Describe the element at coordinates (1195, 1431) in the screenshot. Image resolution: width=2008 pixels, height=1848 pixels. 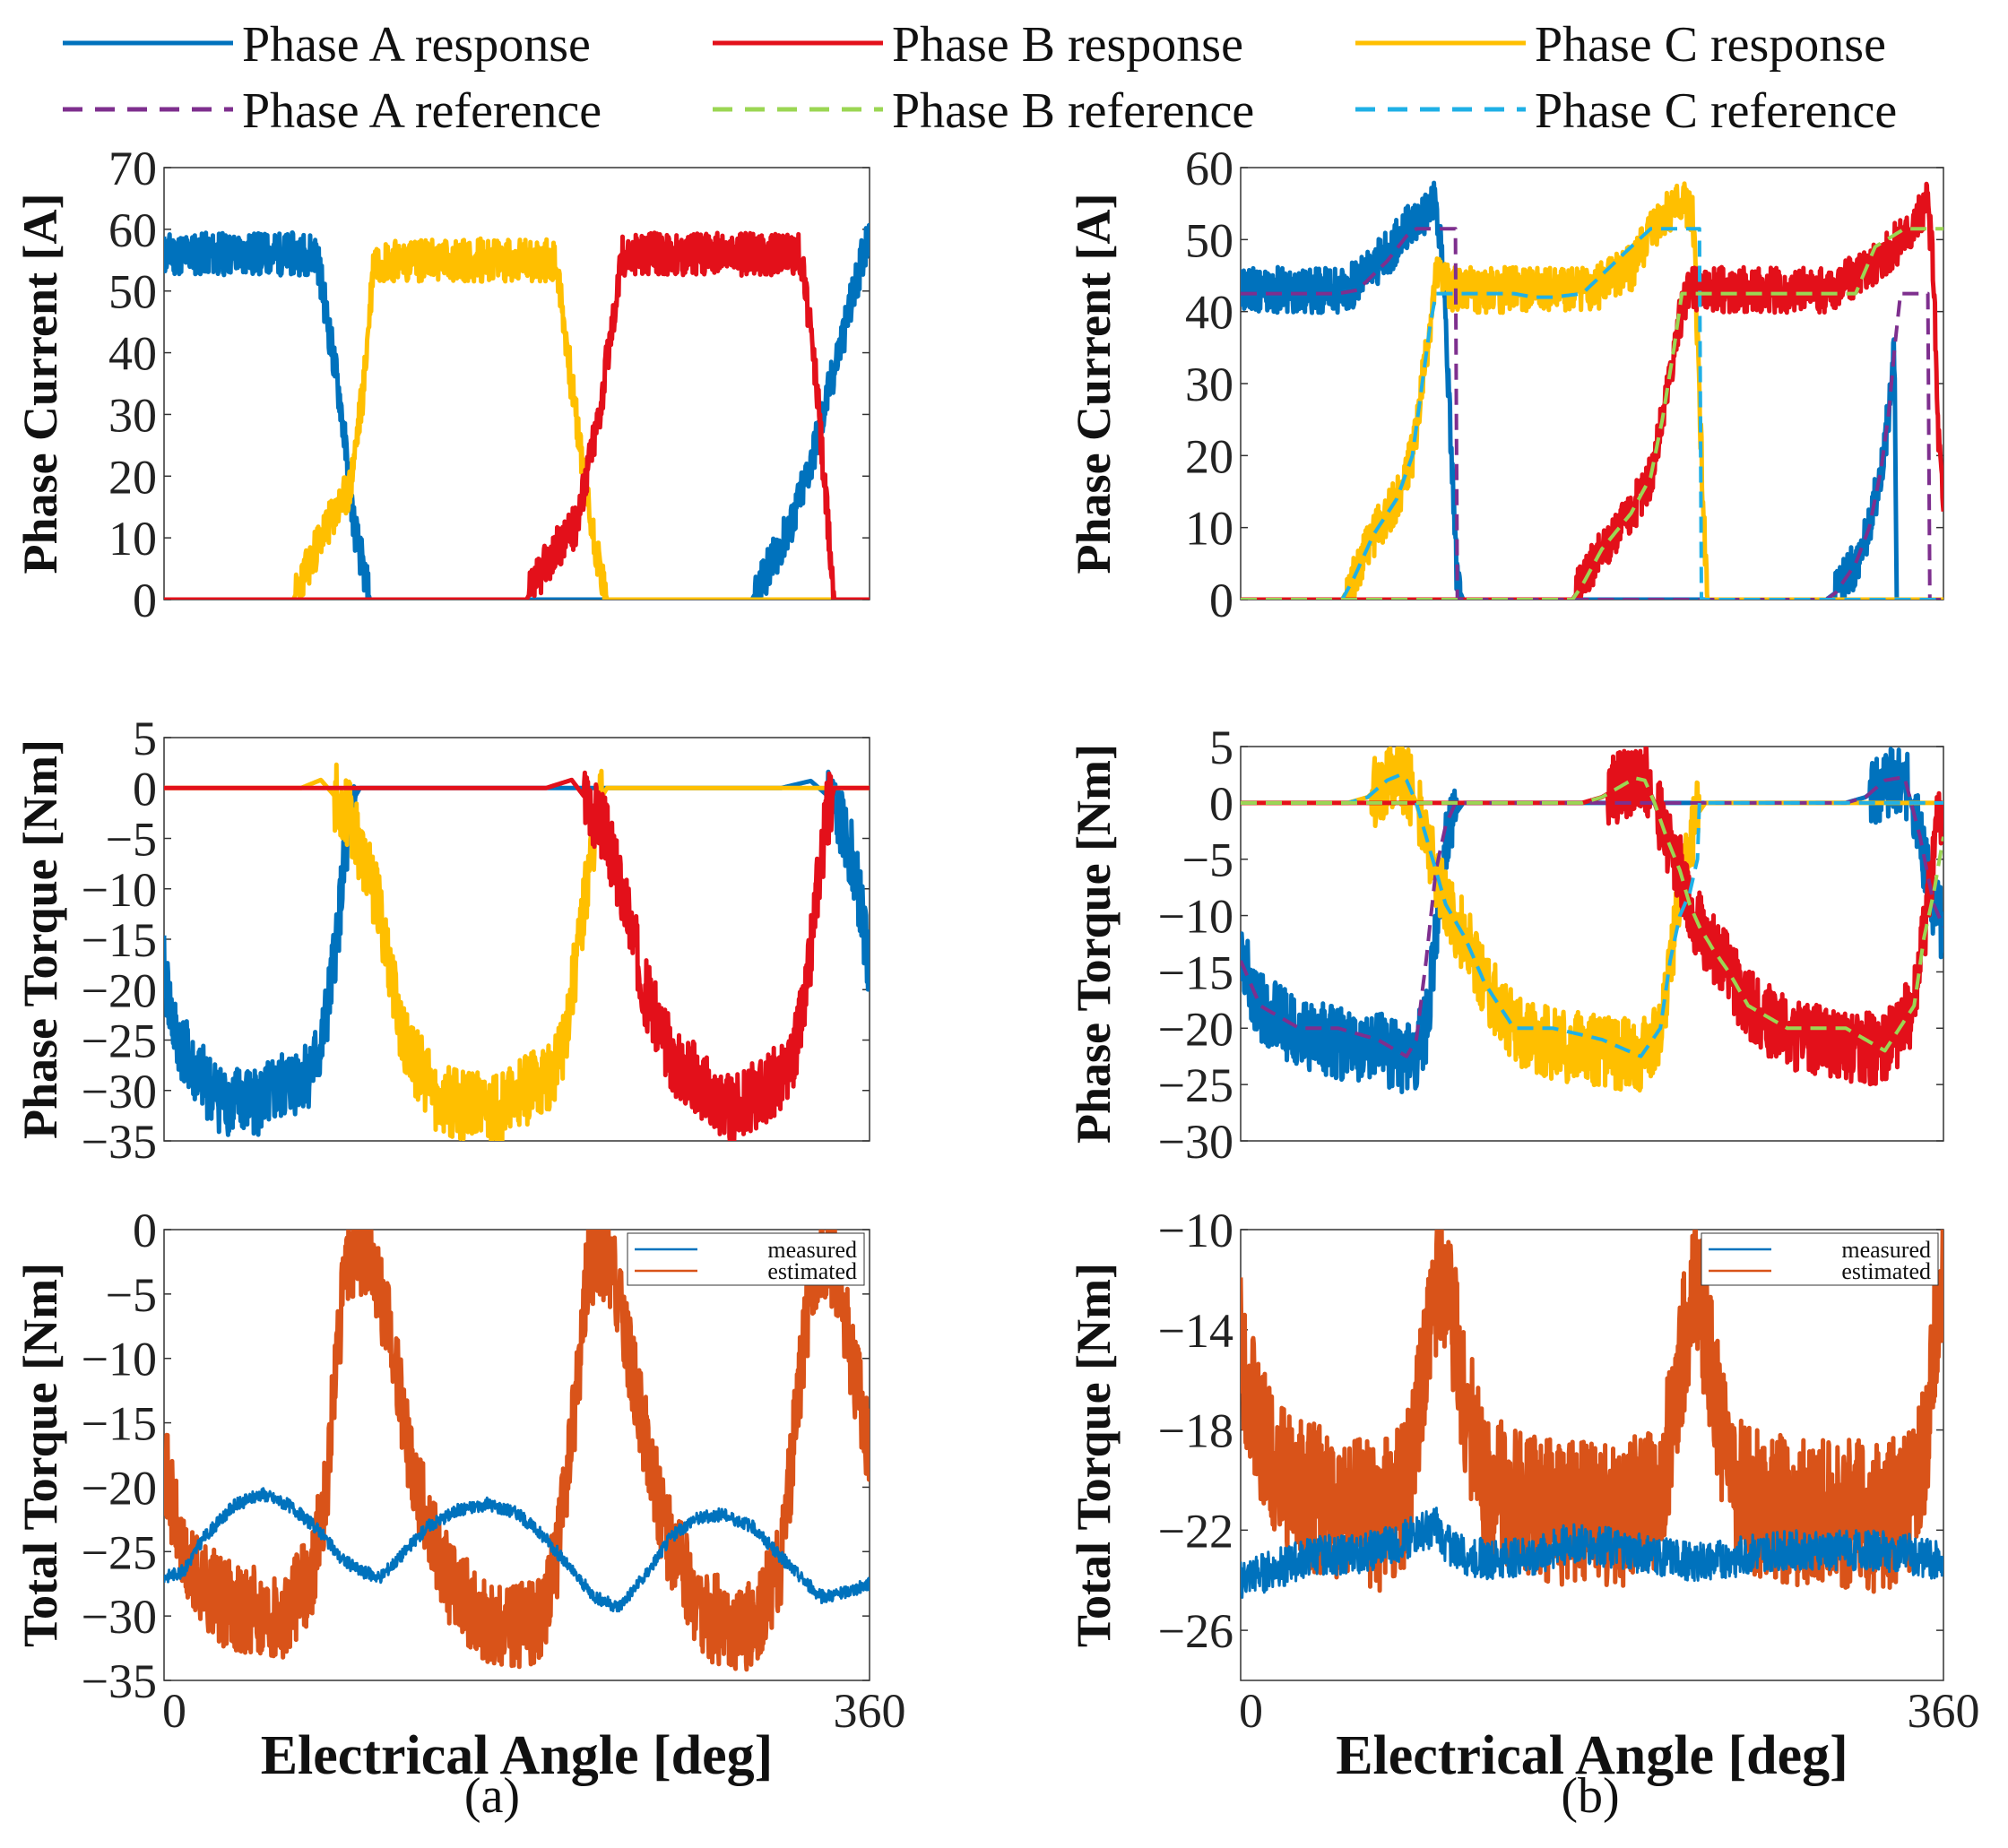
I see `y-tick-label: −18` at that location.